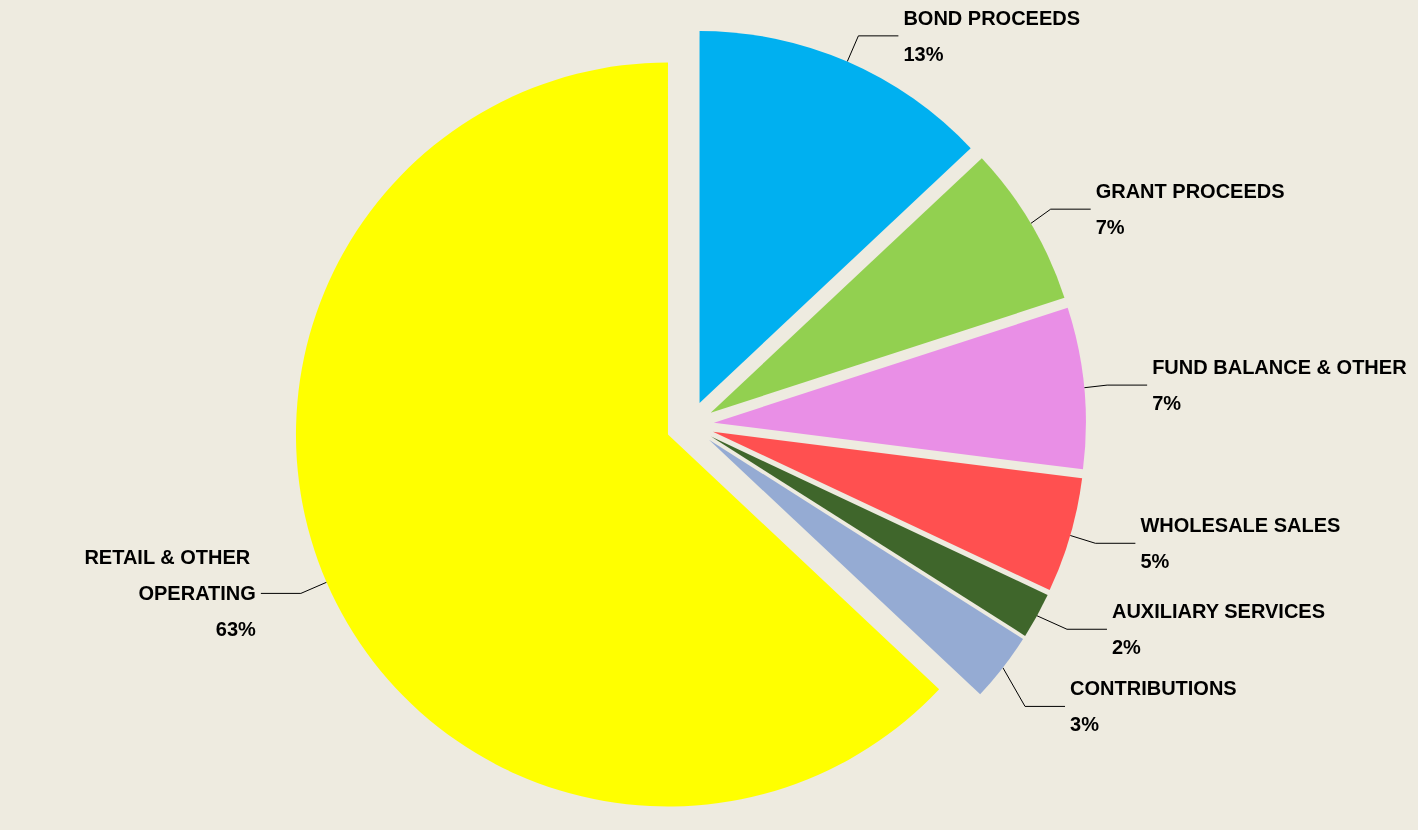  Describe the element at coordinates (1280, 367) in the screenshot. I see `slice-label: FUND BALANCE & OTHER` at that location.